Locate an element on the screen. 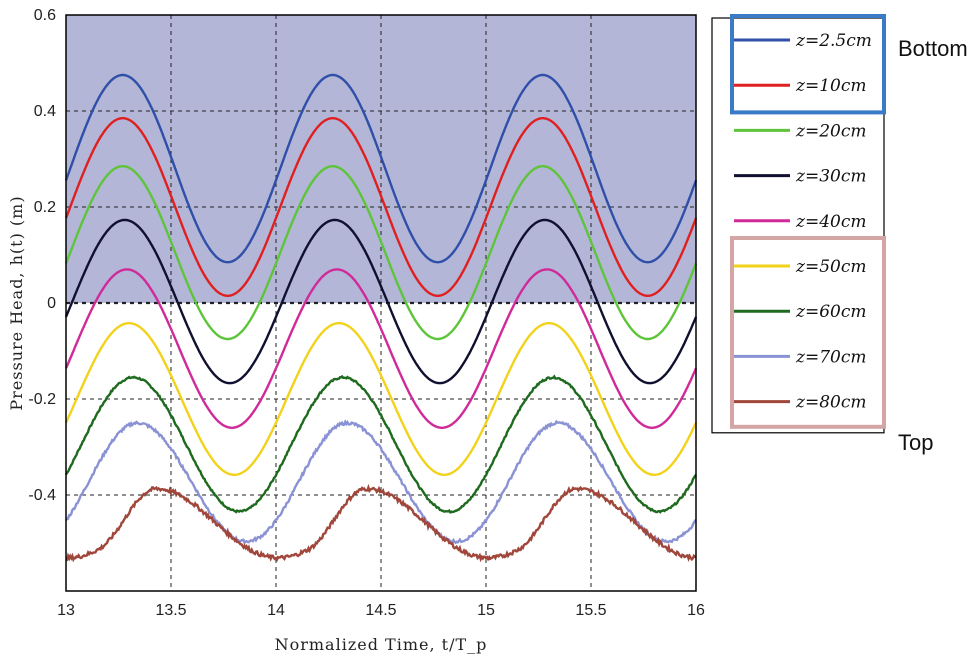 The height and width of the screenshot is (666, 976). legend-label: z=60cm is located at coordinates (830, 312).